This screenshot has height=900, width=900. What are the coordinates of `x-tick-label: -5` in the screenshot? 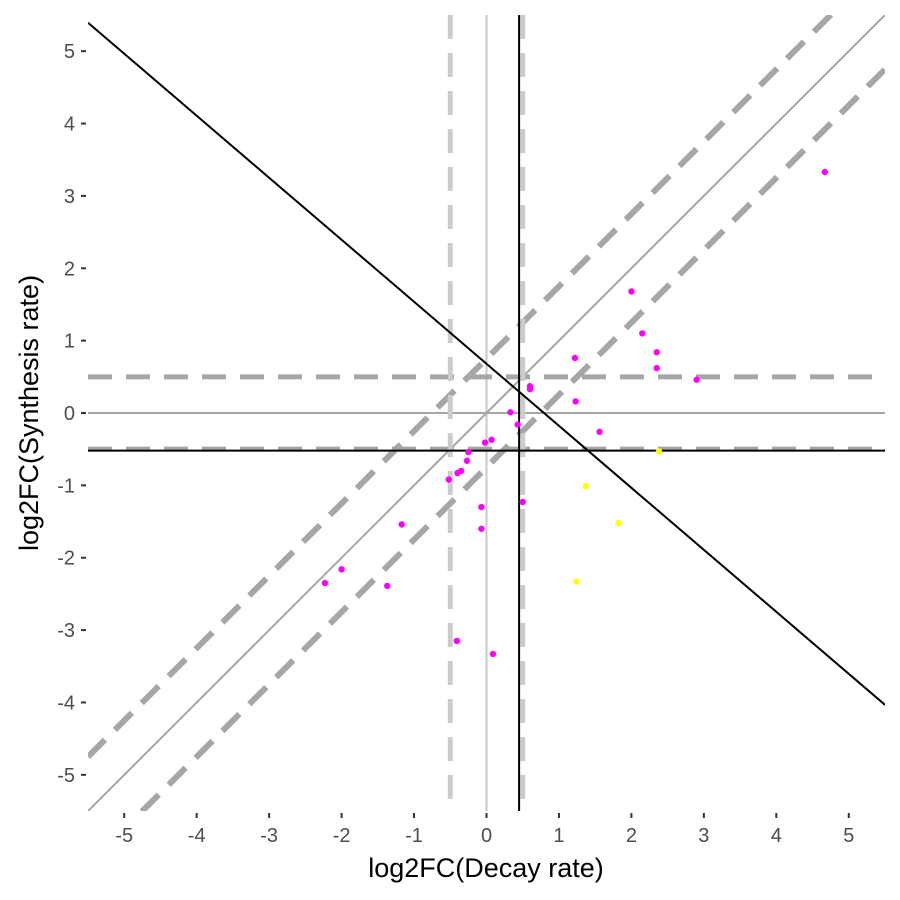 It's located at (124, 836).